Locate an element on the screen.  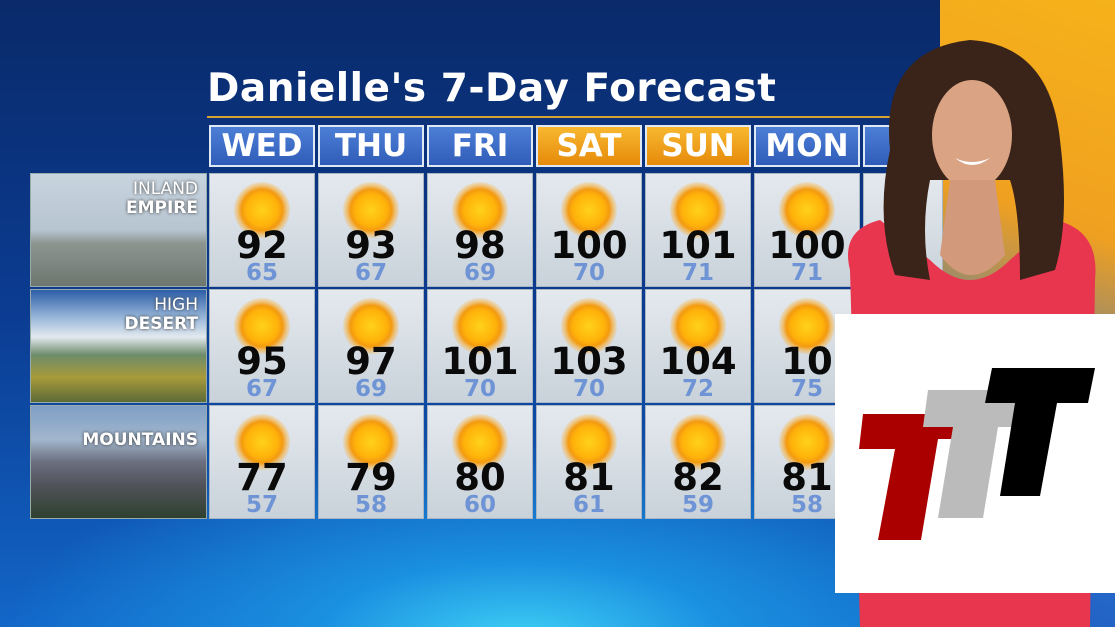
low-temp: 59 is located at coordinates (697, 505).